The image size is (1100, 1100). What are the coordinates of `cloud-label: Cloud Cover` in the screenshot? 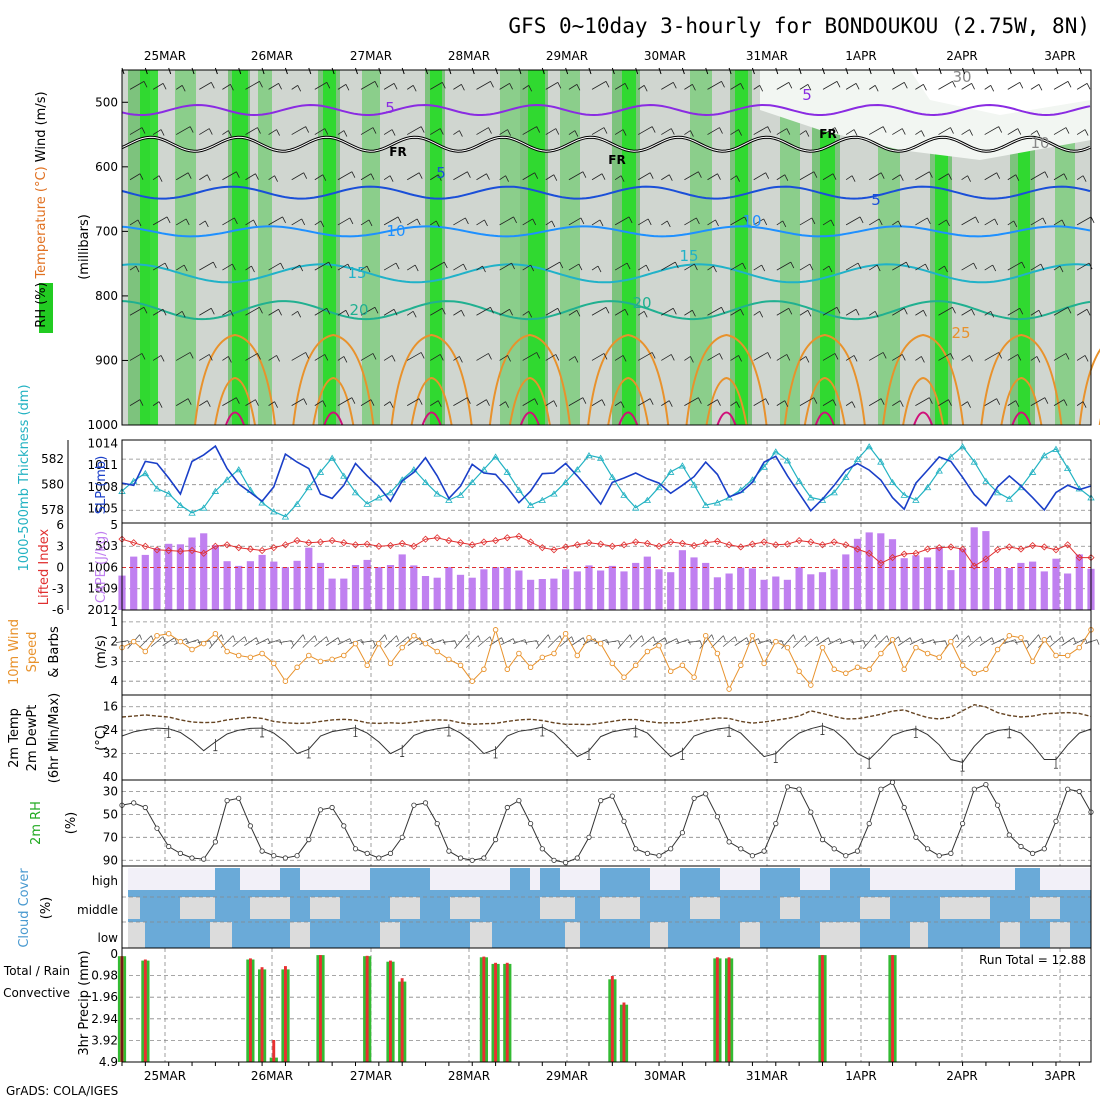 It's located at (24, 908).